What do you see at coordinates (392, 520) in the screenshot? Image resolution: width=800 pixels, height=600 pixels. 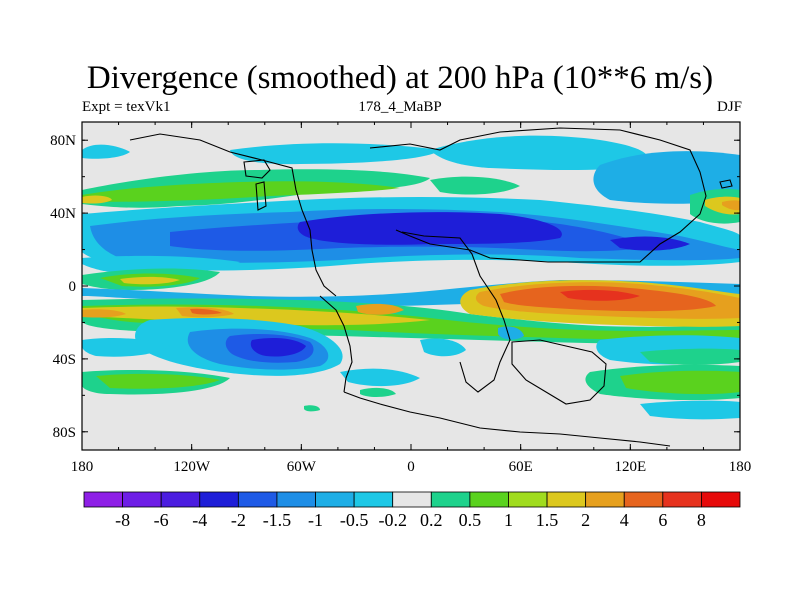 I see `colorbar-label: -0.2` at bounding box center [392, 520].